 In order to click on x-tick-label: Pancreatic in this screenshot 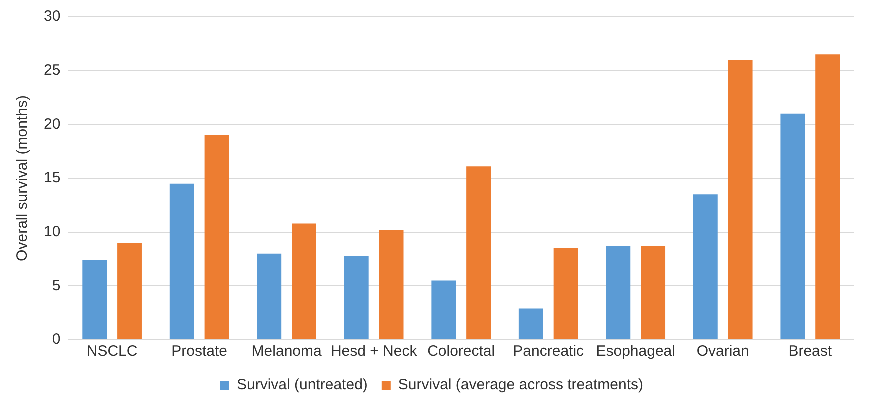, I will do `click(549, 351)`.